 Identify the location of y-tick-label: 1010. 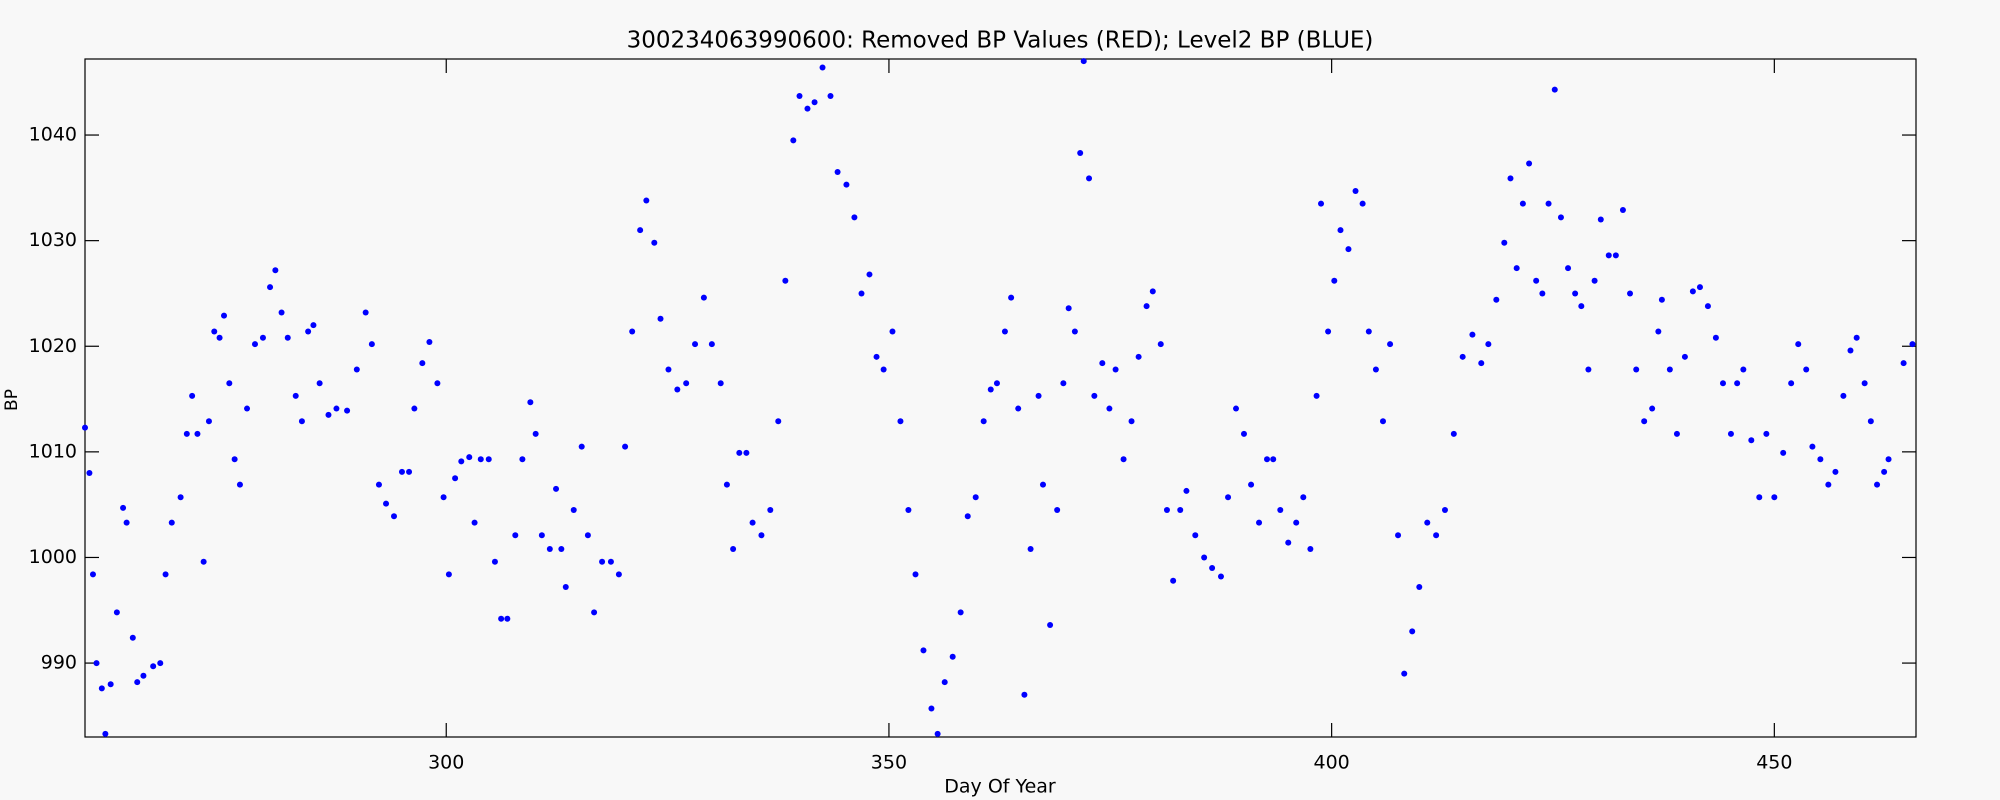
(53, 451).